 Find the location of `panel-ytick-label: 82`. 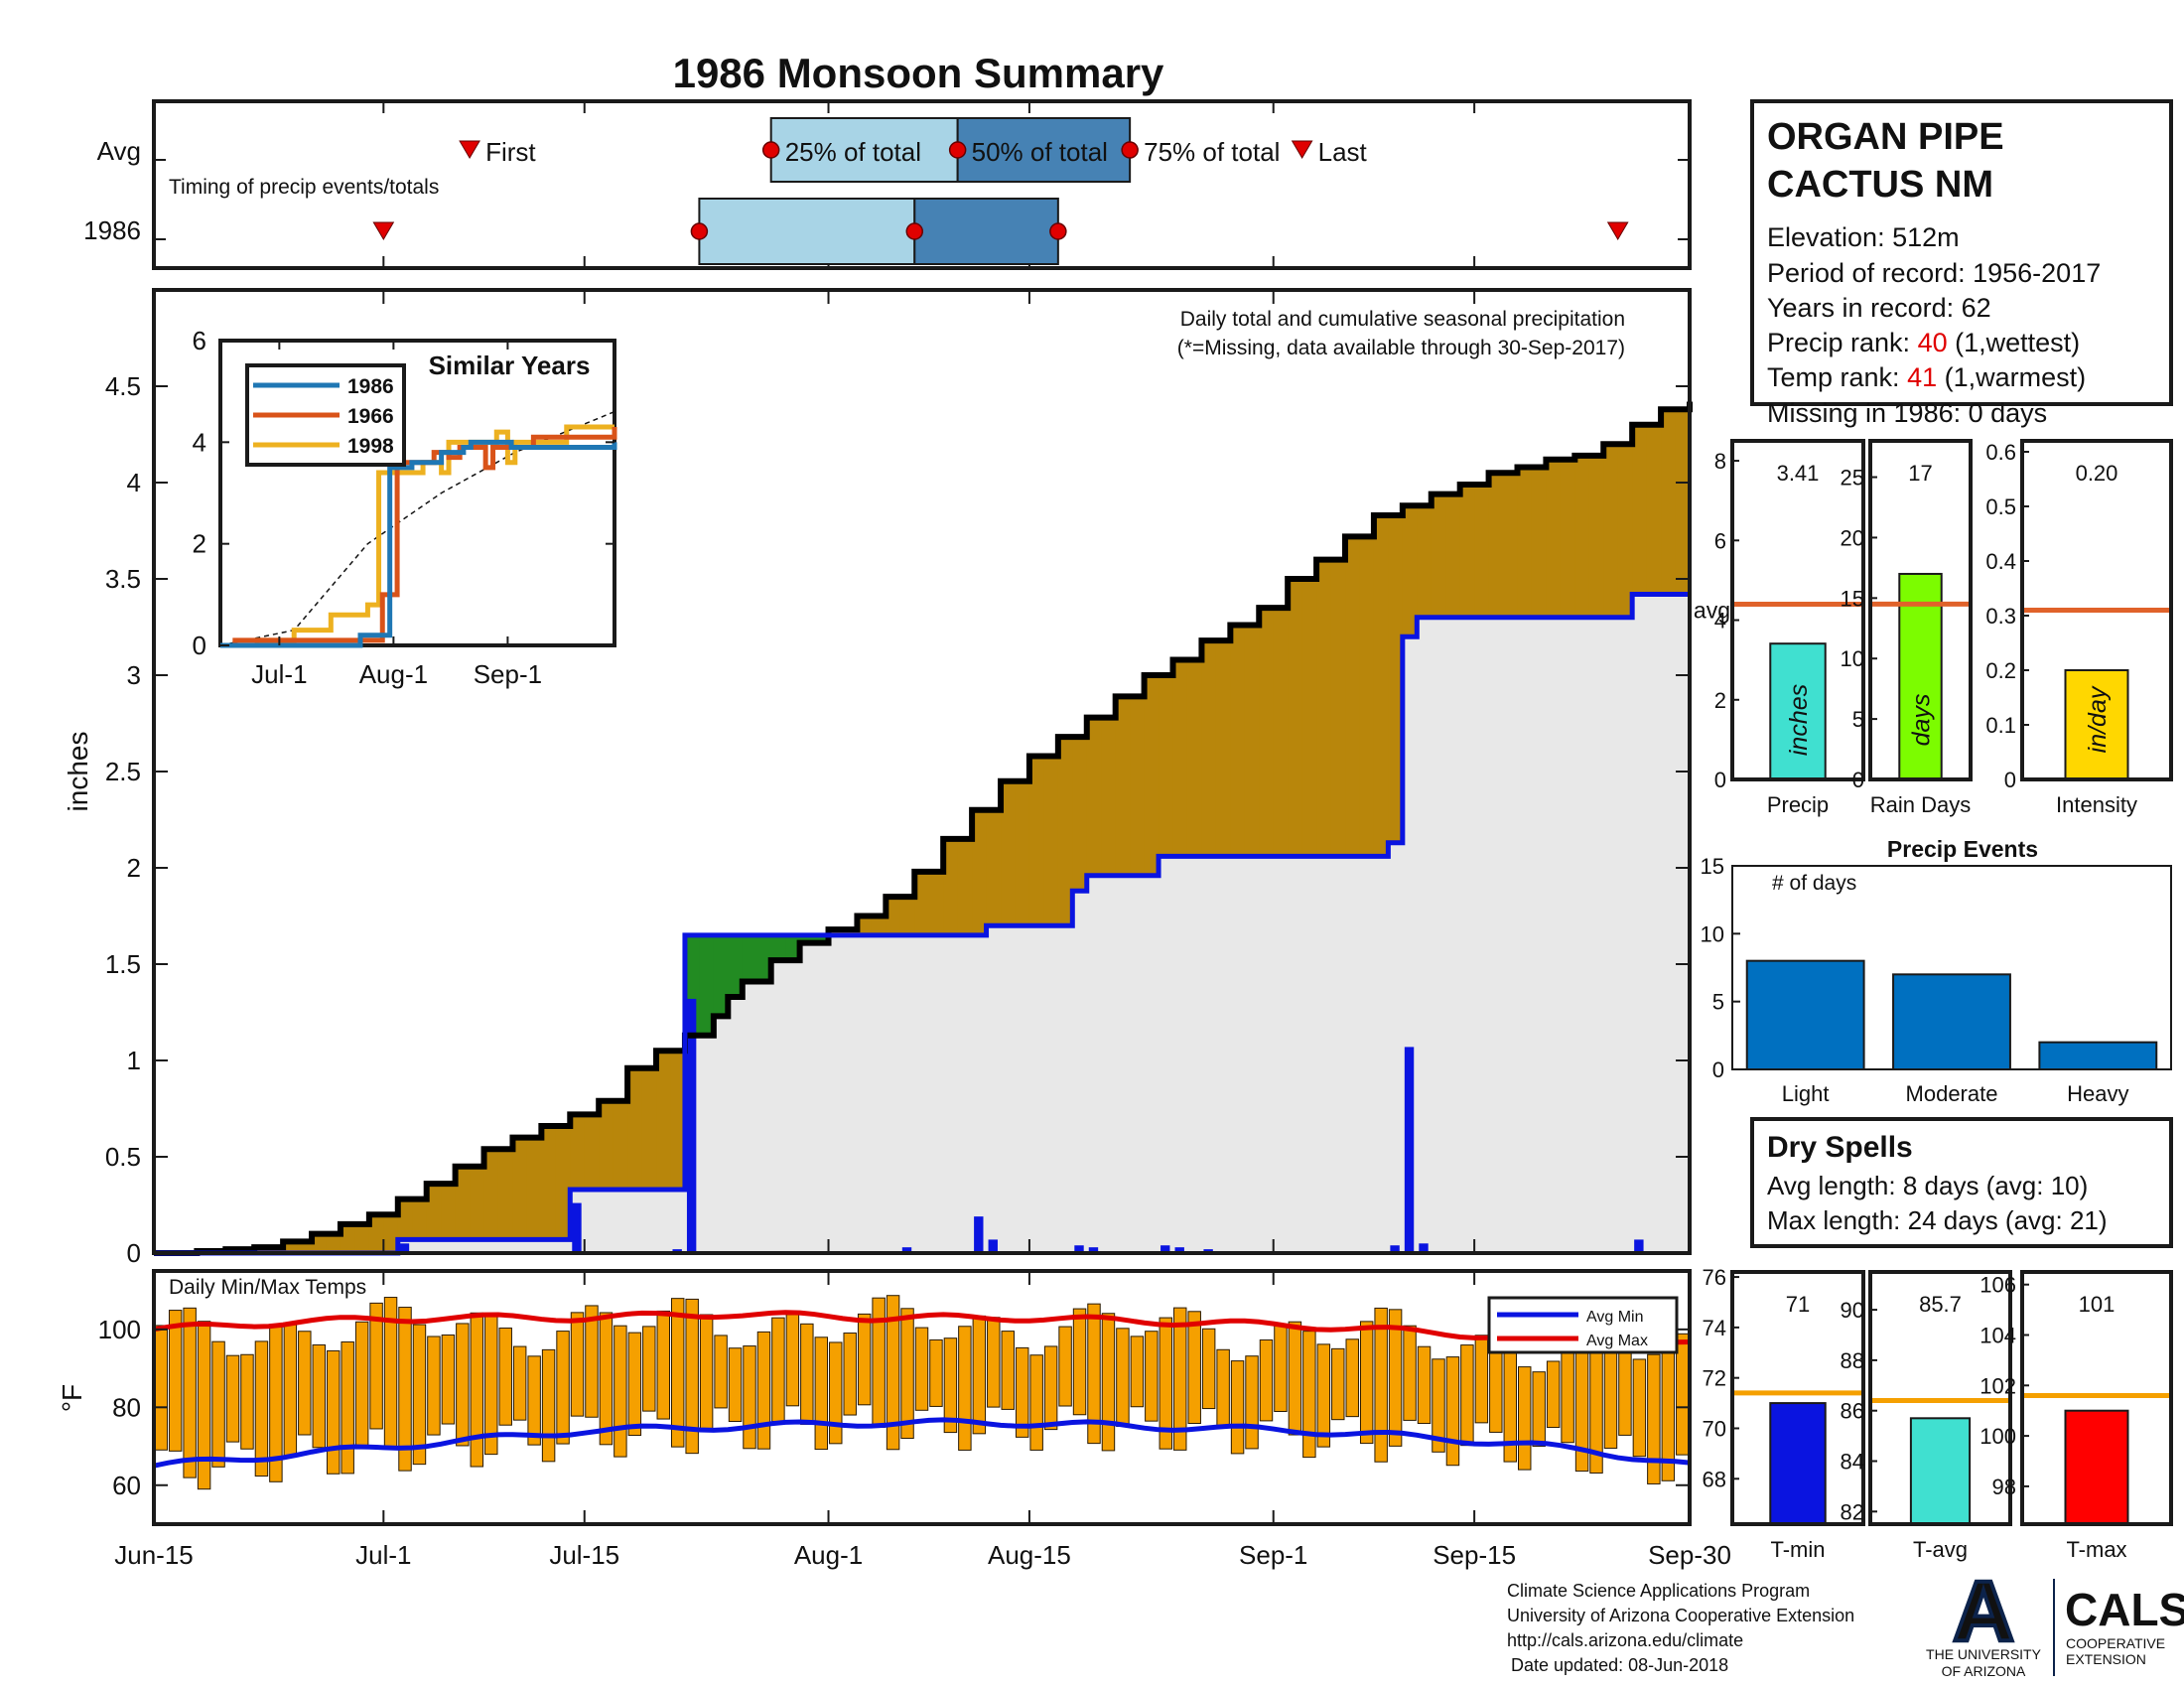

panel-ytick-label: 82 is located at coordinates (1852, 1511).